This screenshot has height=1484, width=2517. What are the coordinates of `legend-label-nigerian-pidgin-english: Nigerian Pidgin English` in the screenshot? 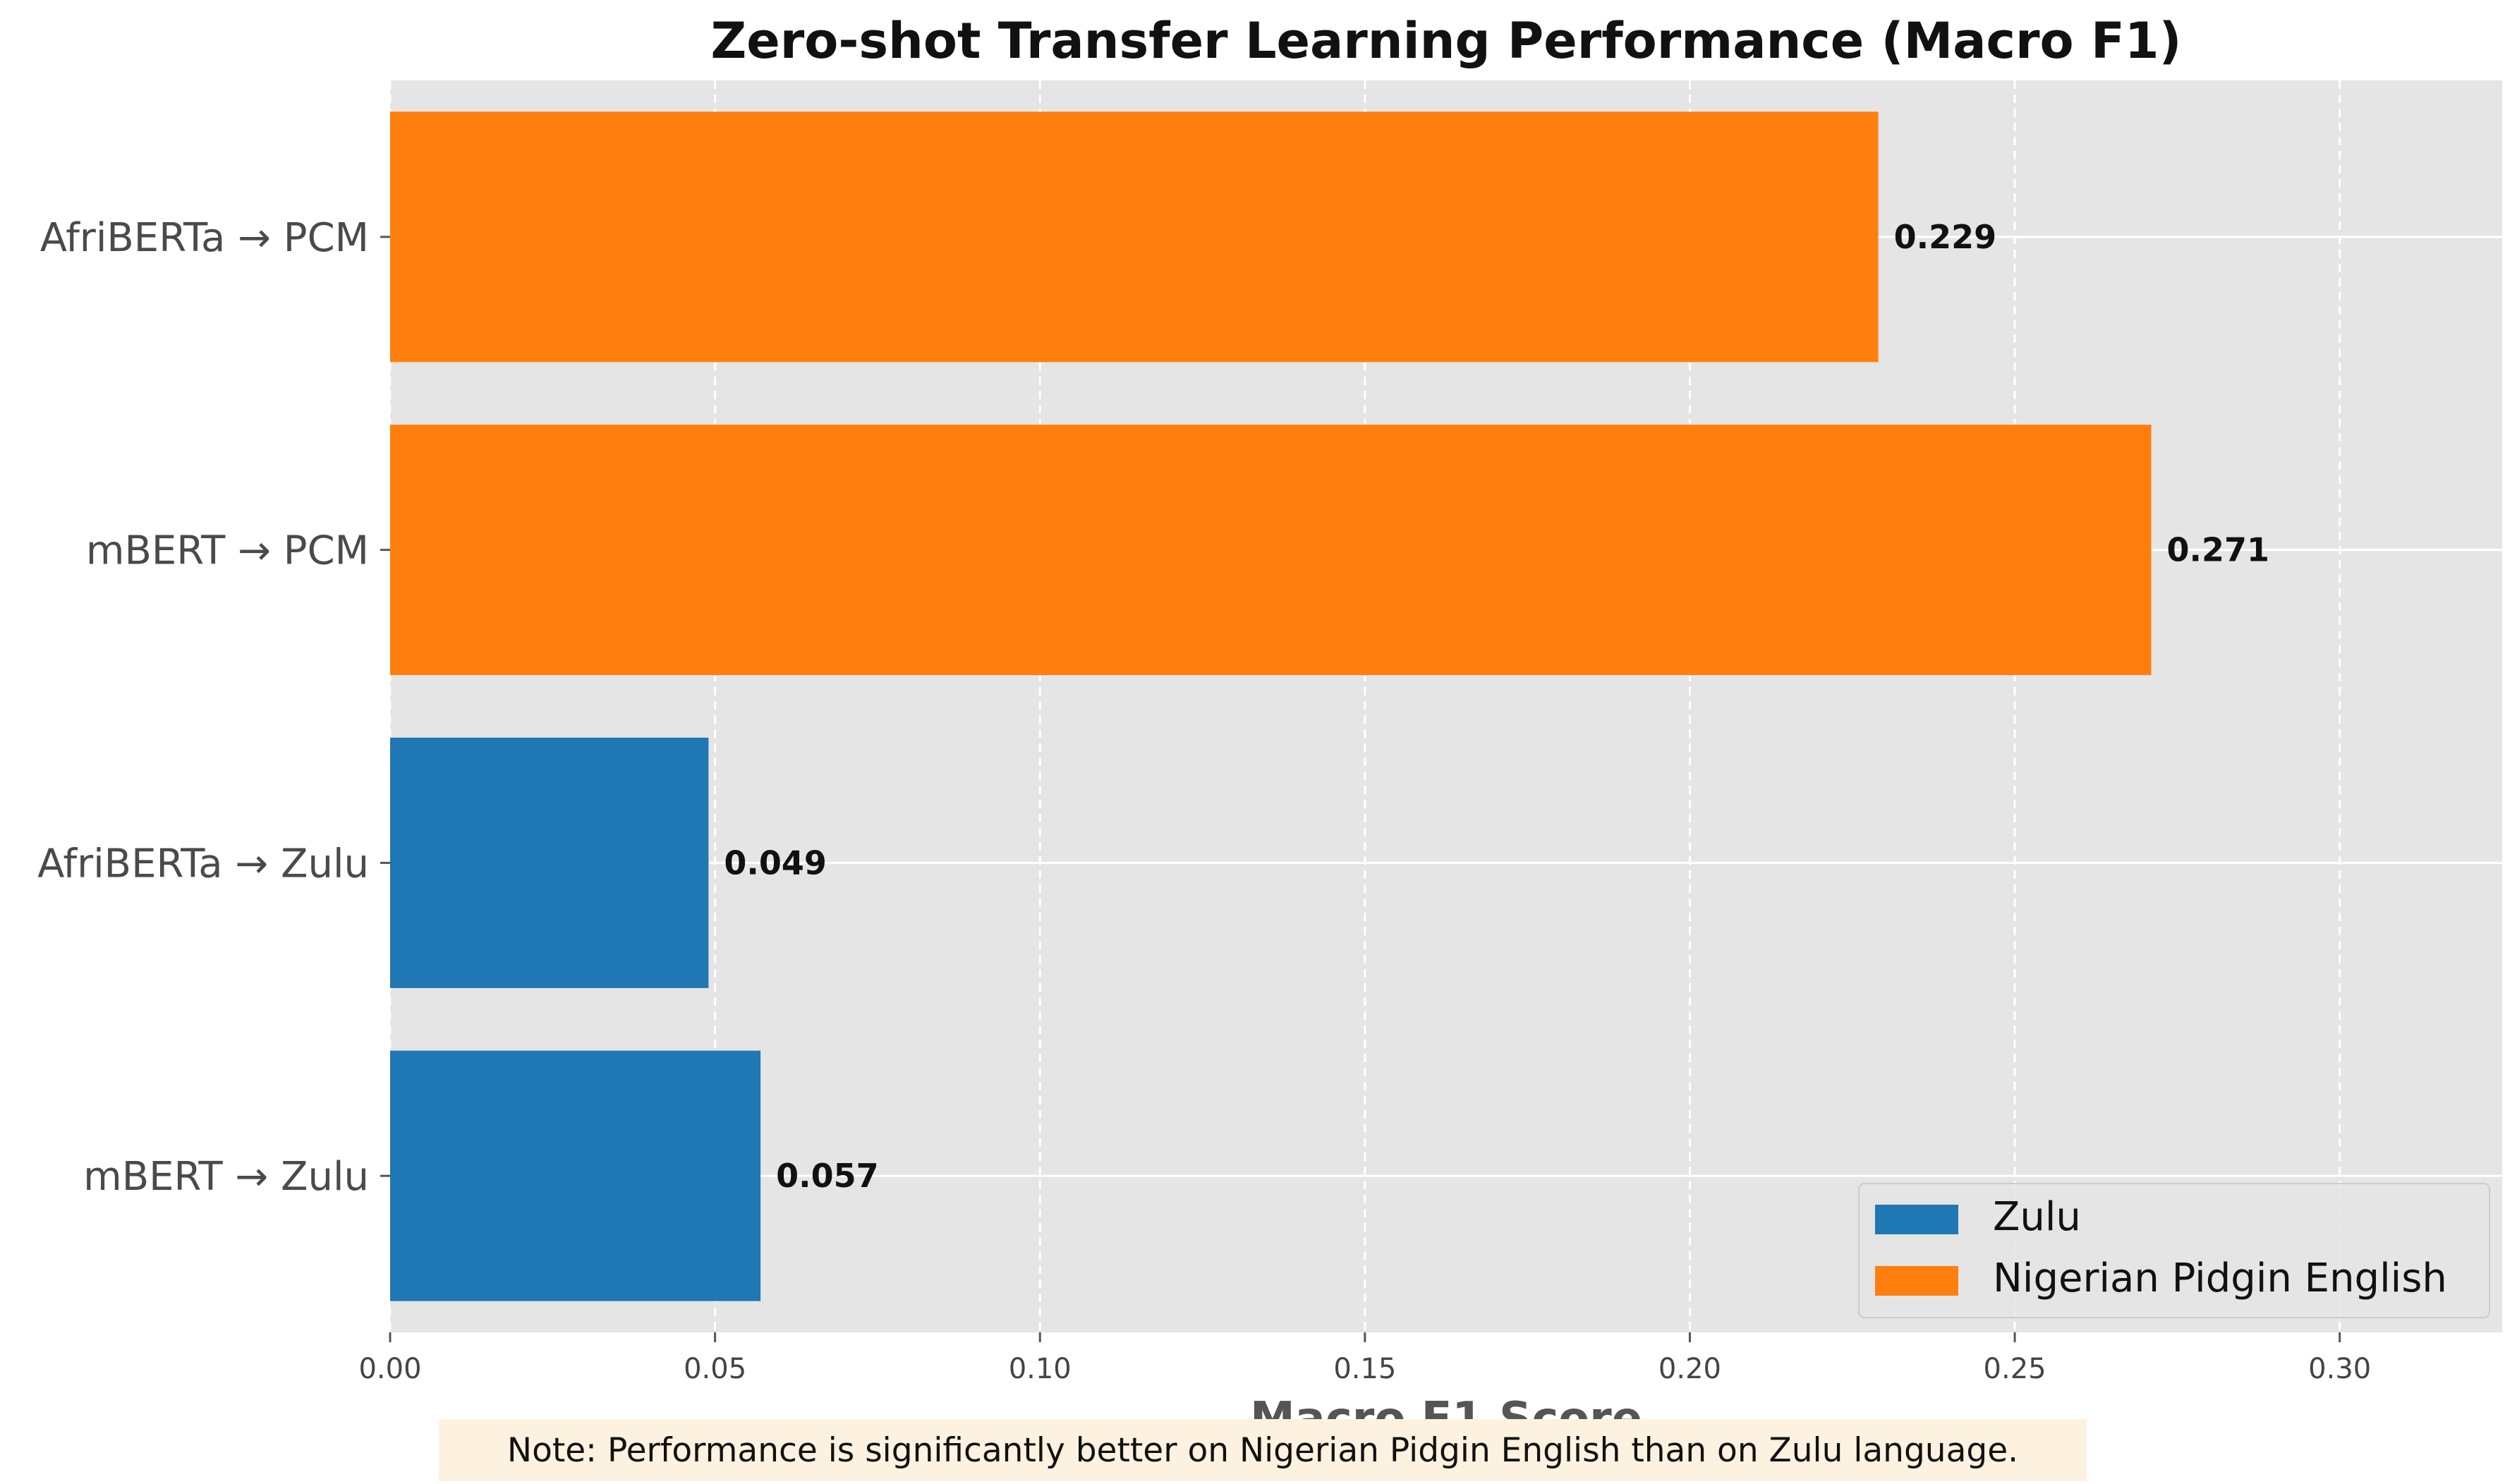 It's located at (2220, 1278).